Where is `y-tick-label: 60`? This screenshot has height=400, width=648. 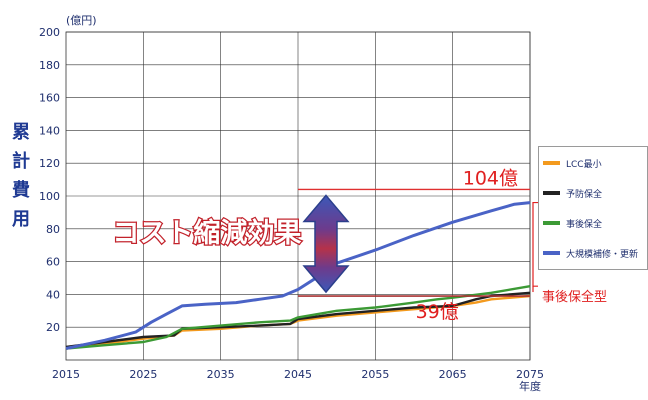 y-tick-label: 60 is located at coordinates (53, 262).